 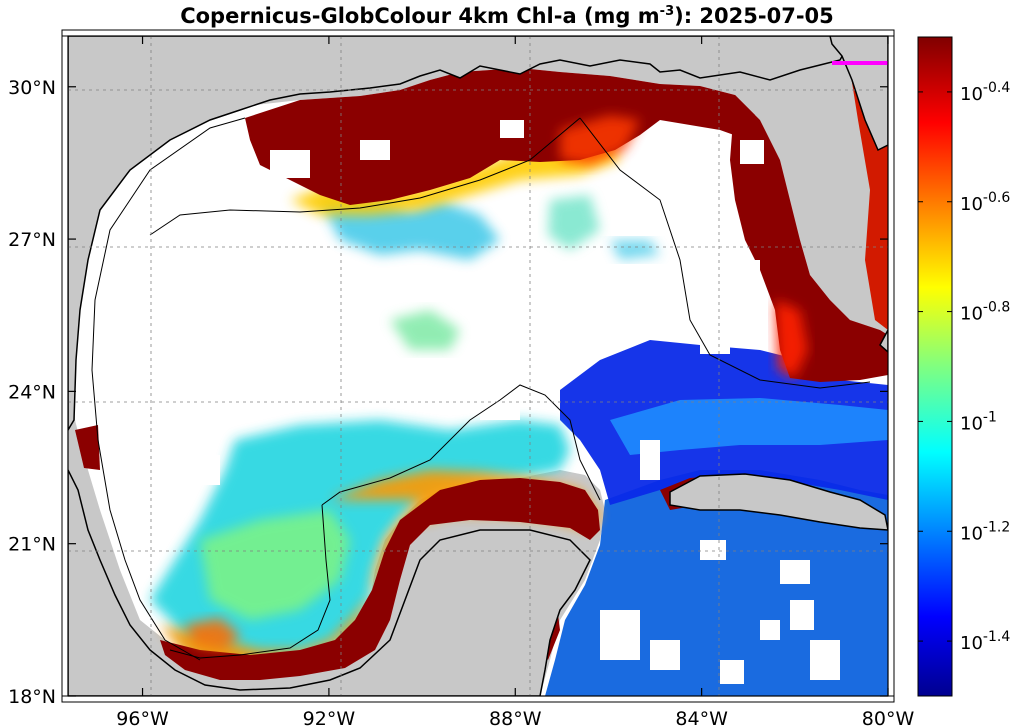 What do you see at coordinates (32, 240) in the screenshot?
I see `lat-tick-label: 27°N` at bounding box center [32, 240].